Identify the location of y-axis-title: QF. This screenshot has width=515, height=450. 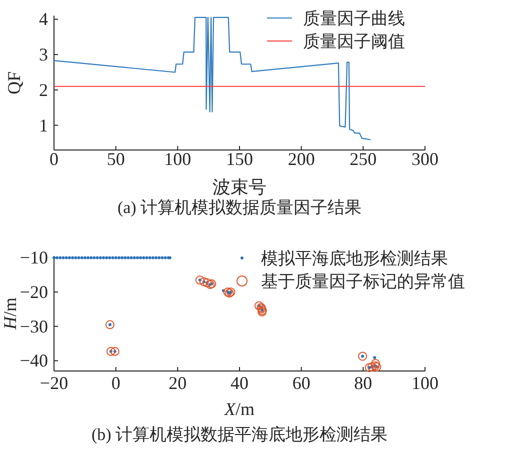
(14, 82).